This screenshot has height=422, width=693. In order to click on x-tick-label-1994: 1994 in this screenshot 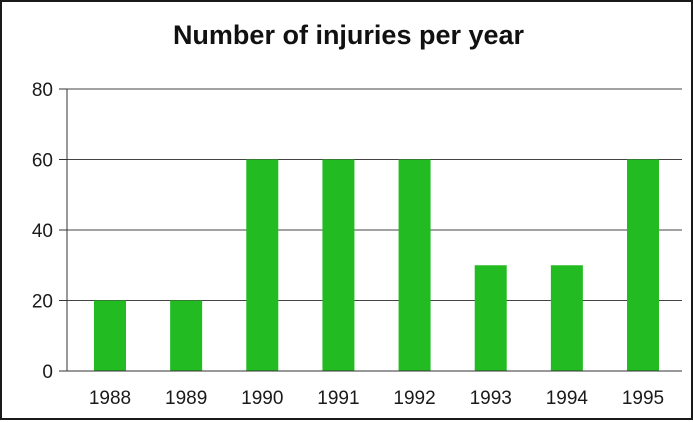, I will do `click(567, 398)`.